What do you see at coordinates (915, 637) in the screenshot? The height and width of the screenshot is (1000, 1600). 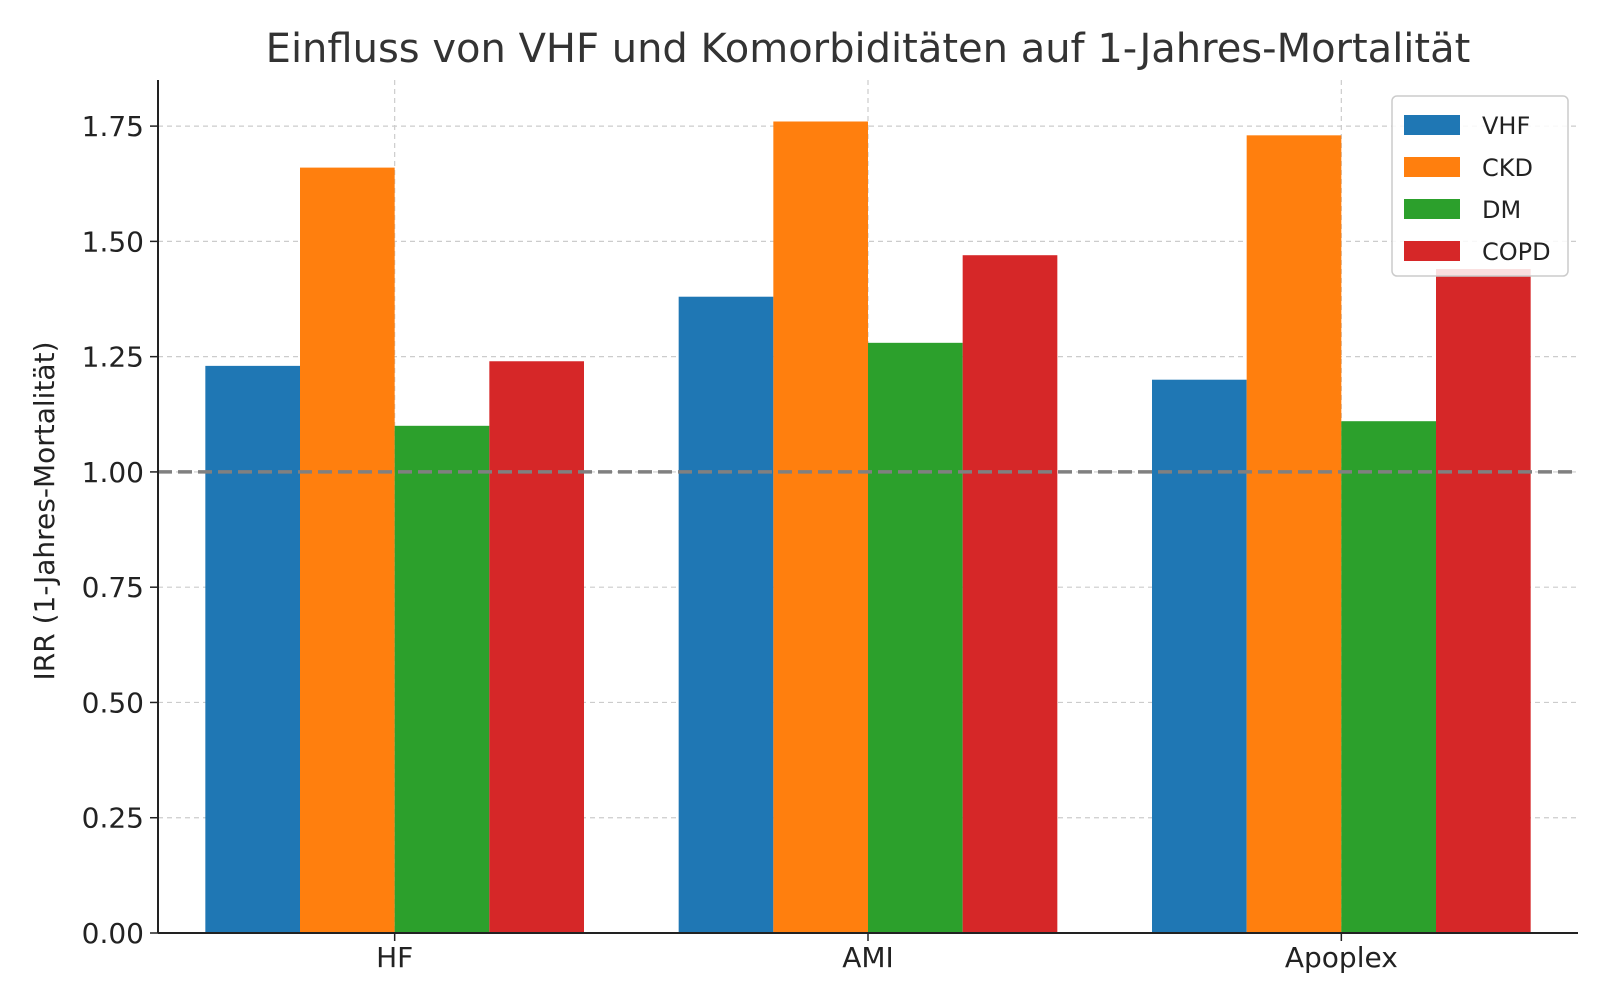 I see `bar-dm-ami` at bounding box center [915, 637].